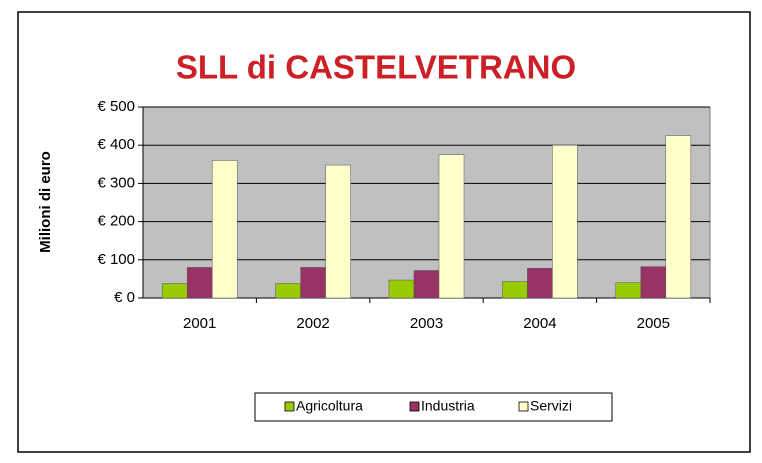  I want to click on legend, so click(433, 407).